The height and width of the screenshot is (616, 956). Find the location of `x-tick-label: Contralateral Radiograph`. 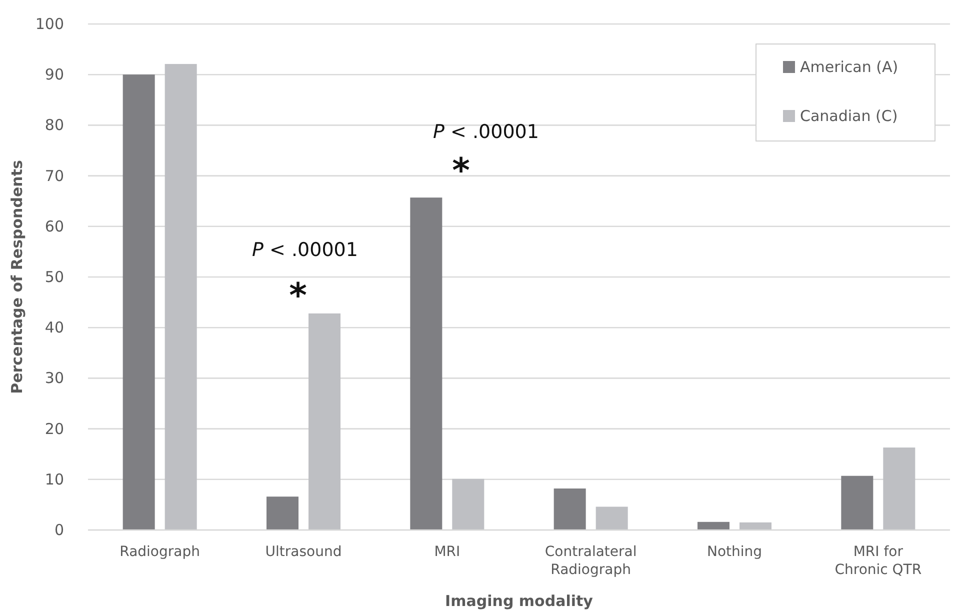

x-tick-label: Contralateral Radiograph is located at coordinates (590, 561).